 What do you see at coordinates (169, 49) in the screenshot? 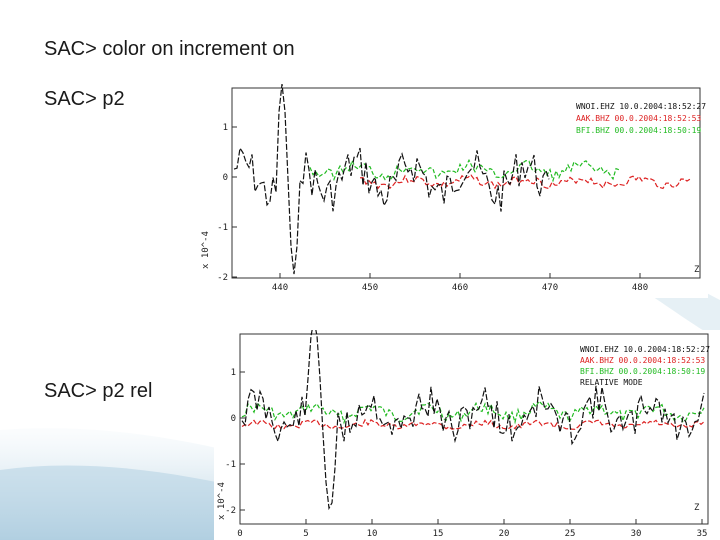
I see `command-color-increment: SAC> color on increment on` at bounding box center [169, 49].